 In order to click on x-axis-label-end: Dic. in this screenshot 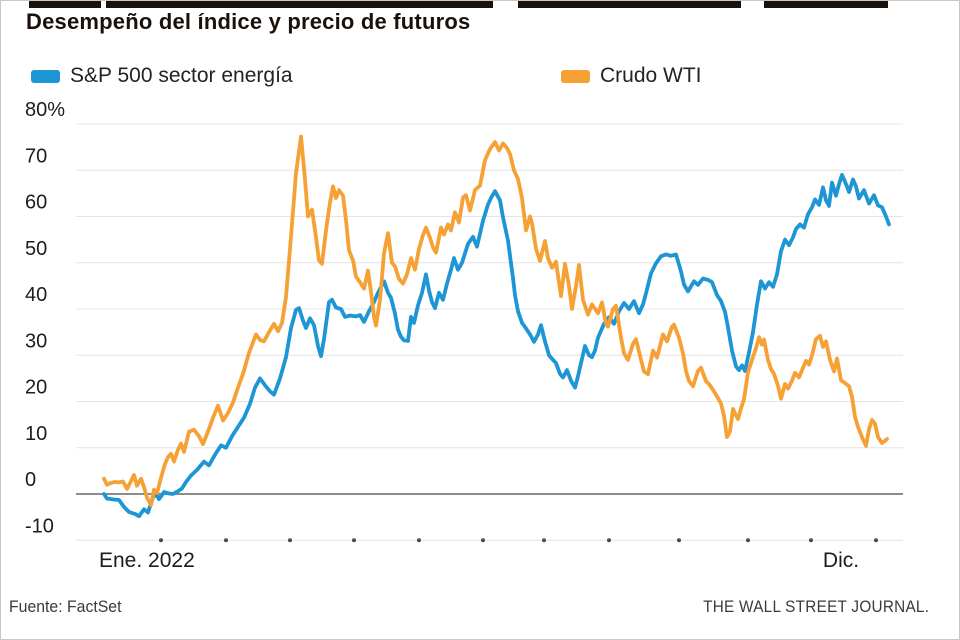, I will do `click(841, 560)`.